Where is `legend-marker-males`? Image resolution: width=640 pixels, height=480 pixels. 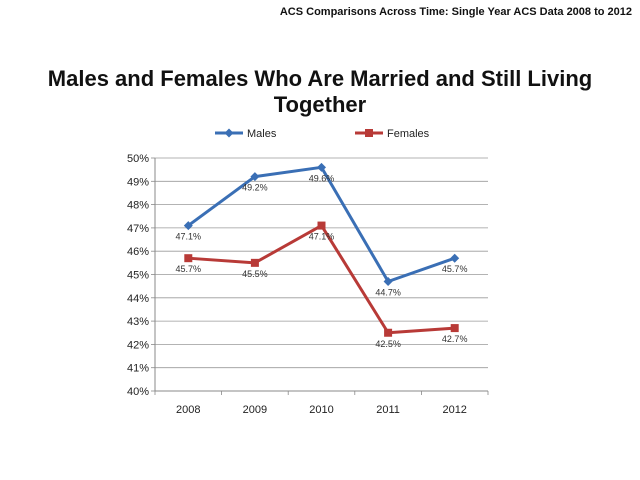
legend-marker-males is located at coordinates (229, 133).